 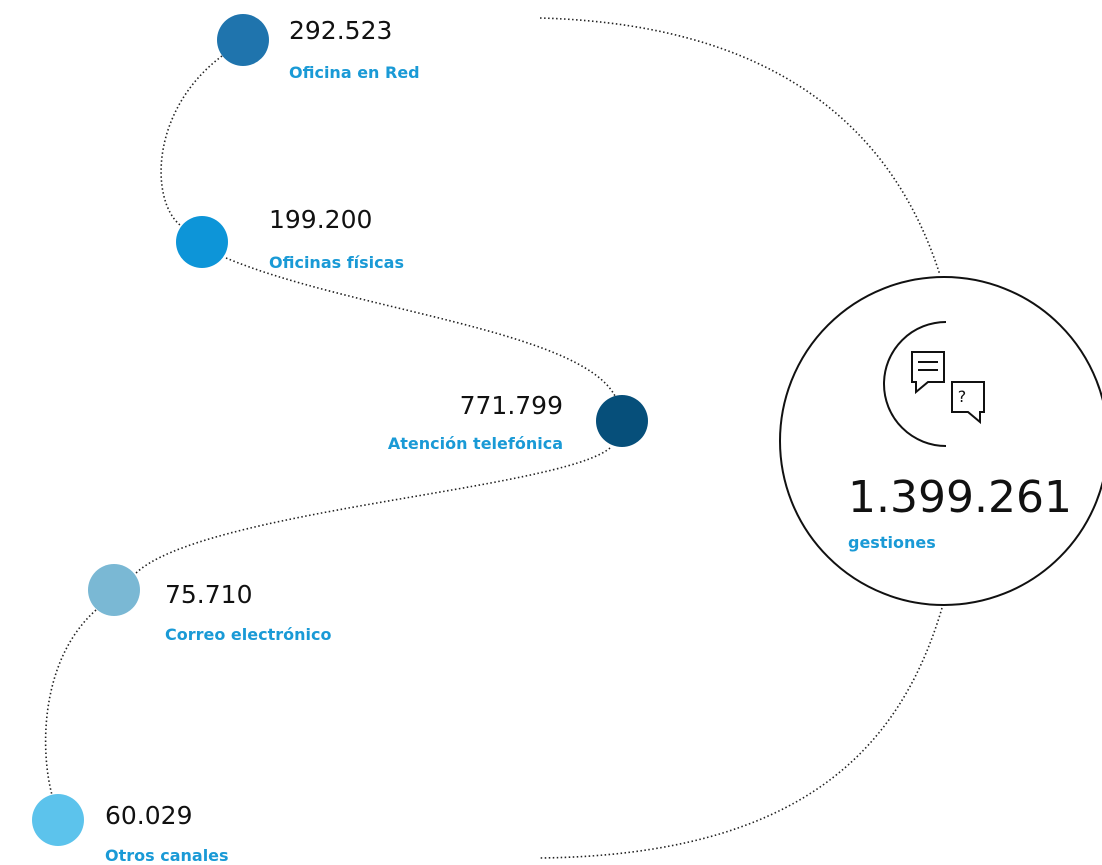 What do you see at coordinates (354, 72) in the screenshot?
I see `node-label: Oficina en Red` at bounding box center [354, 72].